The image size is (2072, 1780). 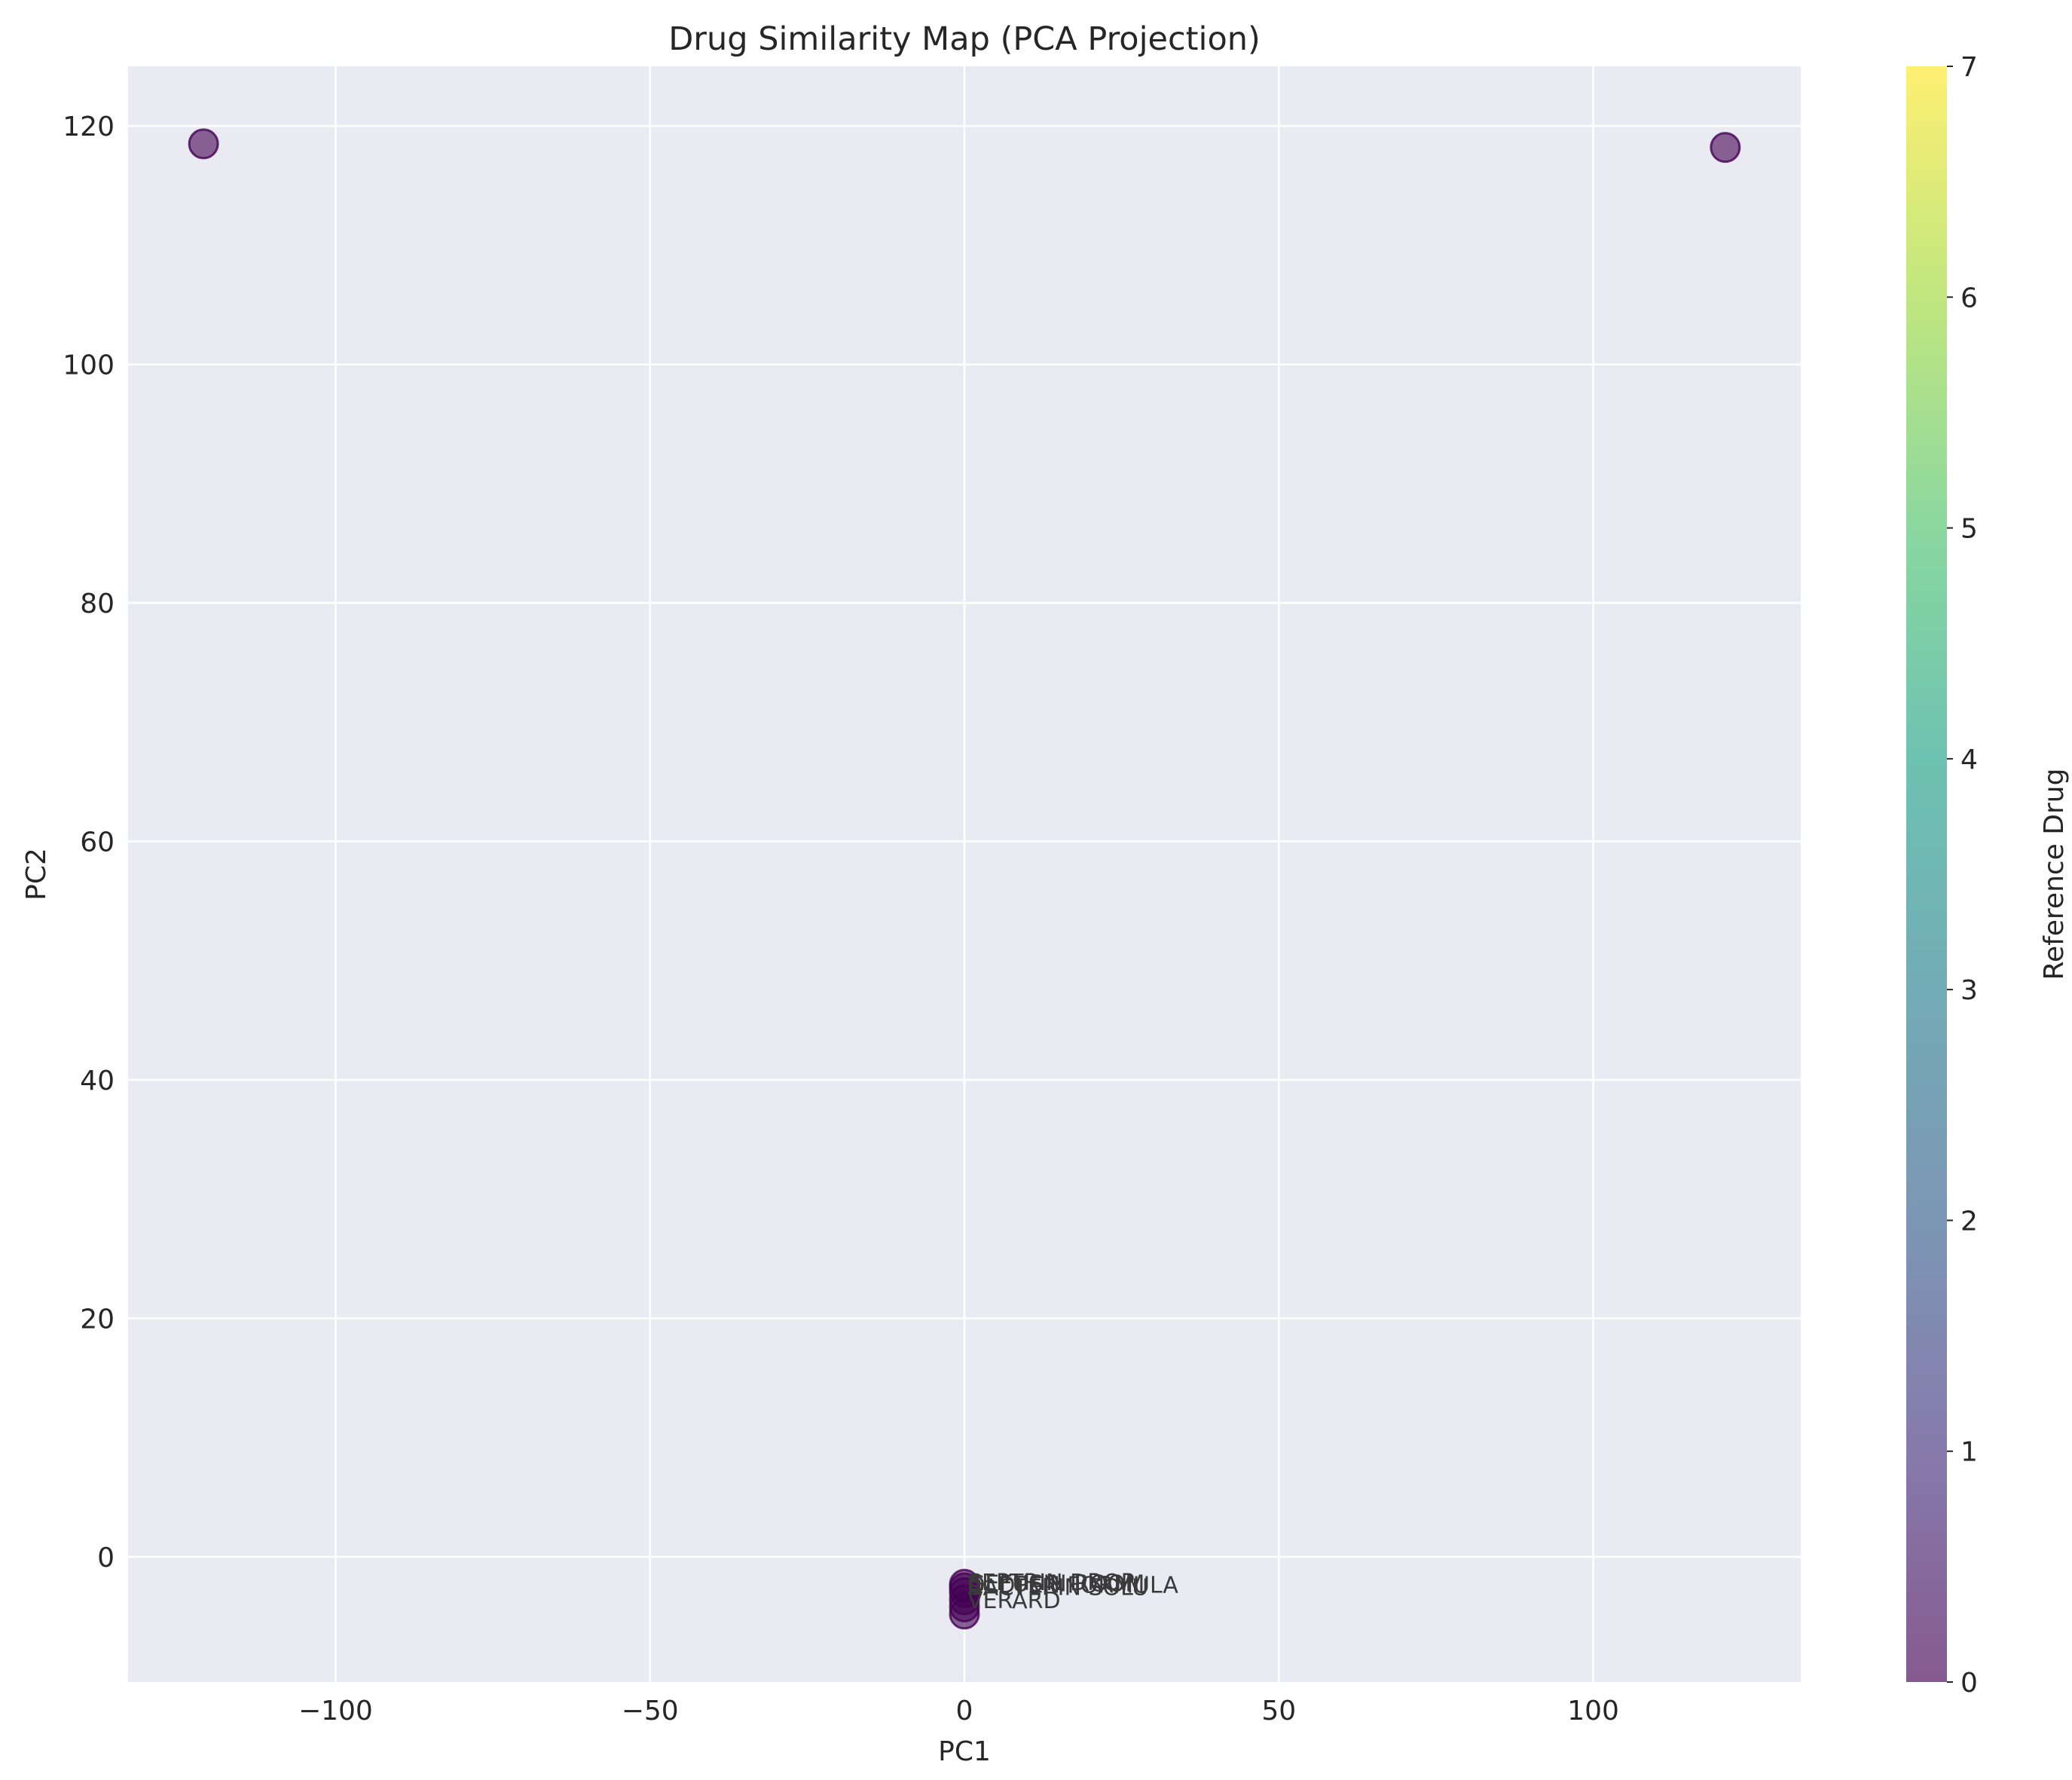 What do you see at coordinates (651, 1711) in the screenshot?
I see `x-tick-label: −50` at bounding box center [651, 1711].